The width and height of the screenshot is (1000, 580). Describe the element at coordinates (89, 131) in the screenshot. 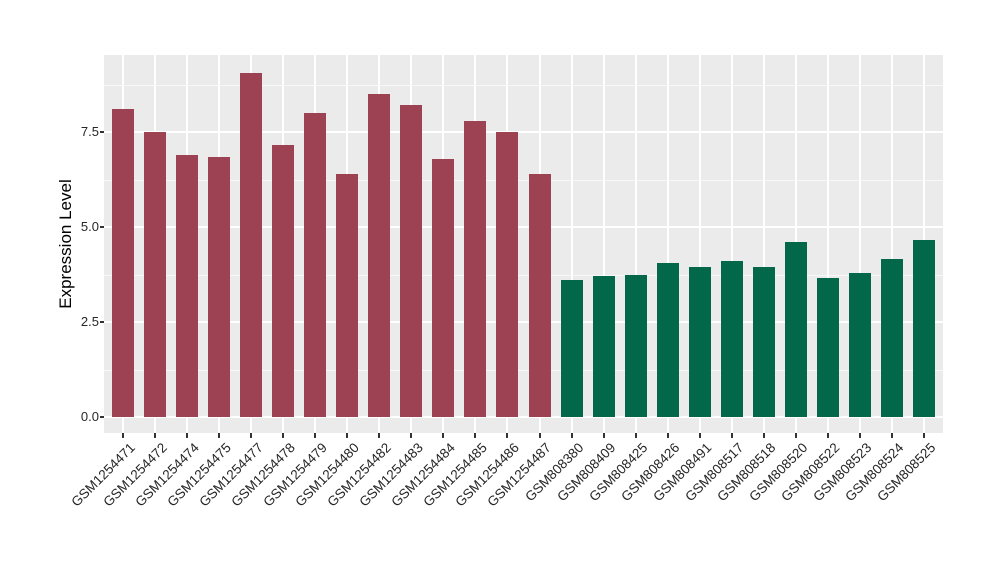

I see `y-tick-label: 7.5` at that location.